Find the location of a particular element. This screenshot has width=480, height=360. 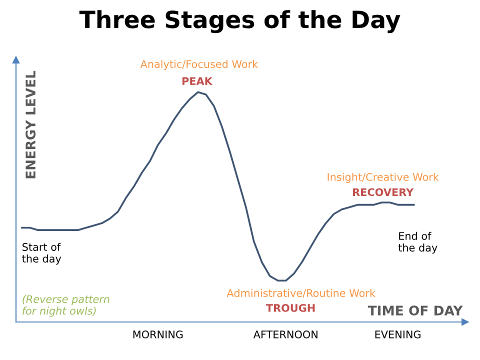

text: Analytic/Focused Work is located at coordinates (199, 65).